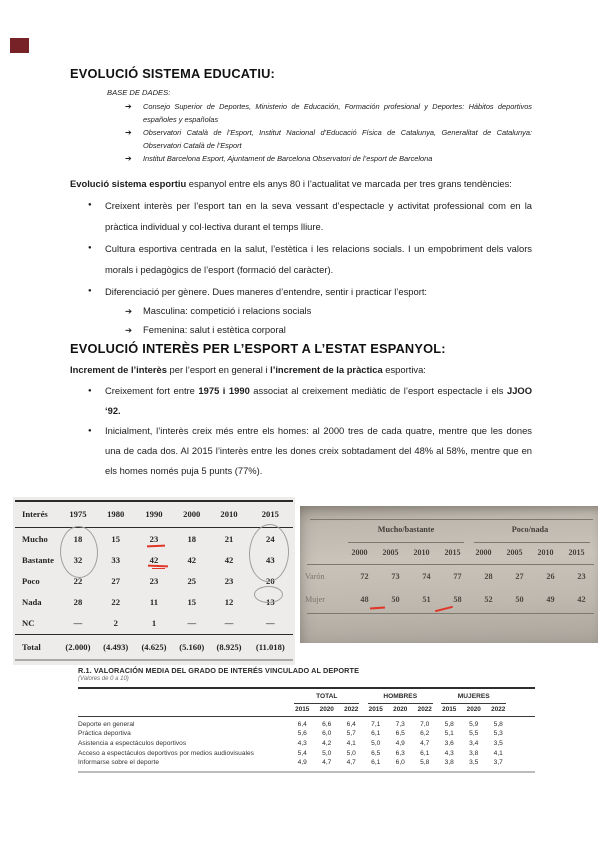 The width and height of the screenshot is (600, 848). Describe the element at coordinates (78, 623) in the screenshot. I see `table-cell: —` at that location.